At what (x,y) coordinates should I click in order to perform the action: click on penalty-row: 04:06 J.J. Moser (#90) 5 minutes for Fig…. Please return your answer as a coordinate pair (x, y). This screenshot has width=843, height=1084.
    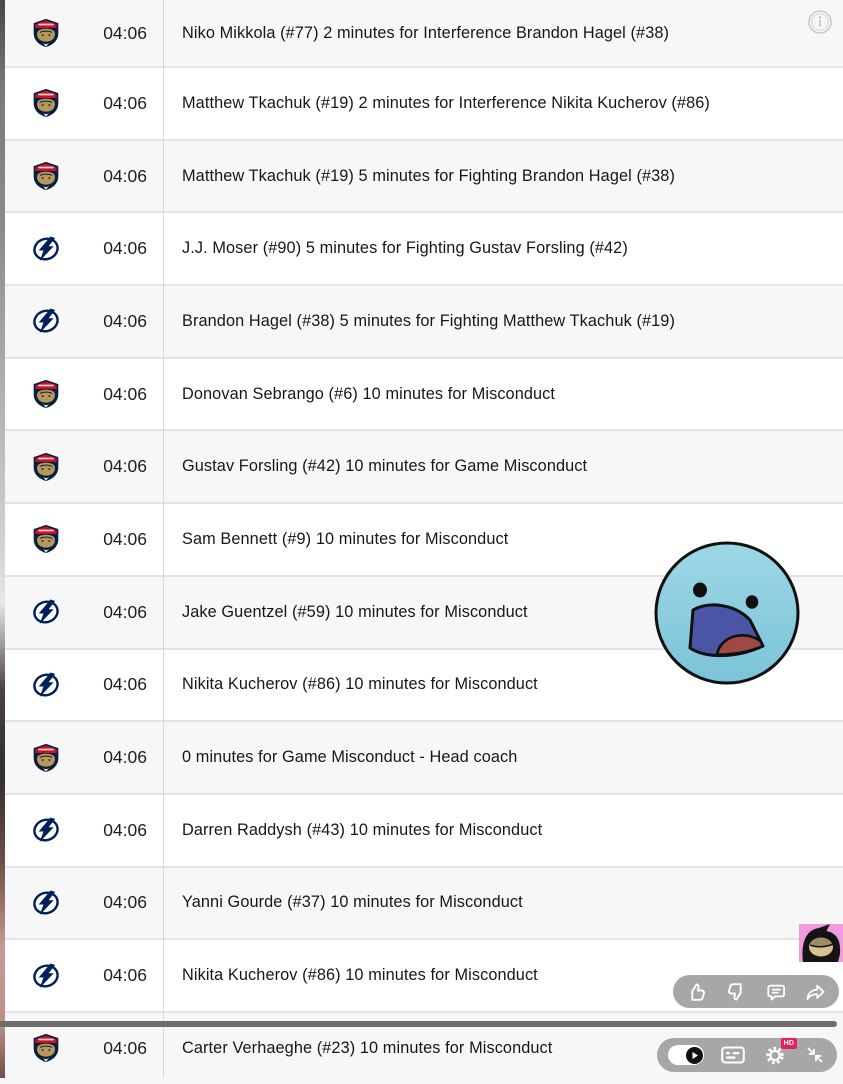
    Looking at the image, I should click on (421, 248).